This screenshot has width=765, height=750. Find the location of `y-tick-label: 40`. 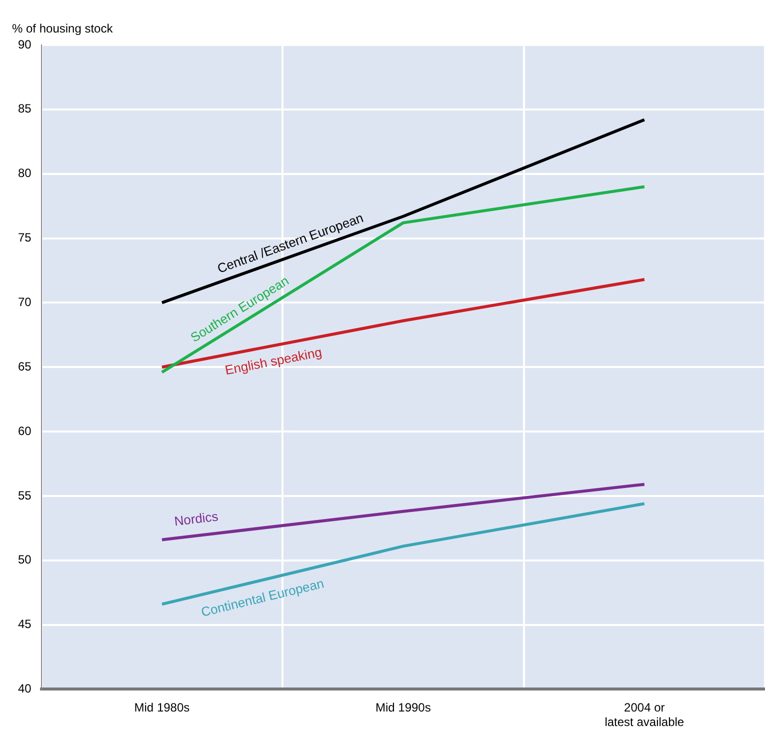

y-tick-label: 40 is located at coordinates (25, 689).